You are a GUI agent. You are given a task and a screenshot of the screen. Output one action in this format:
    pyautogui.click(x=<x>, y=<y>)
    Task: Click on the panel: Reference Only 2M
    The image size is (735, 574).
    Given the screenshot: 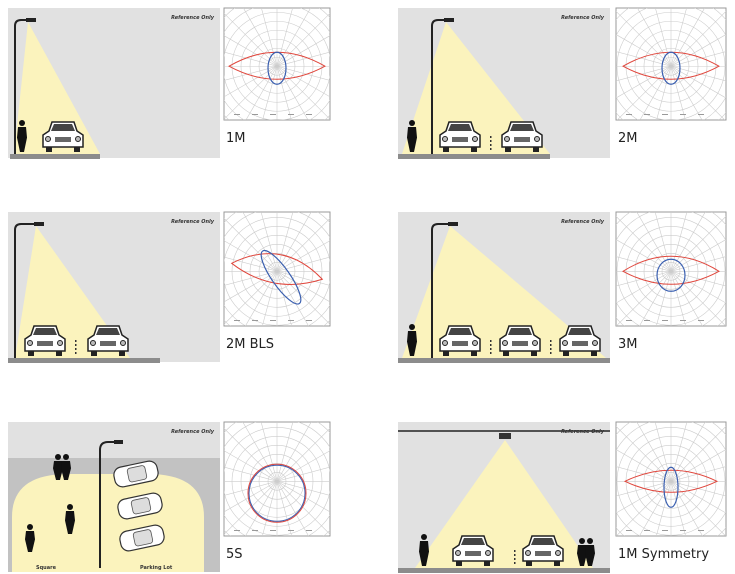 What is the action you would take?
    pyautogui.click(x=562, y=83)
    